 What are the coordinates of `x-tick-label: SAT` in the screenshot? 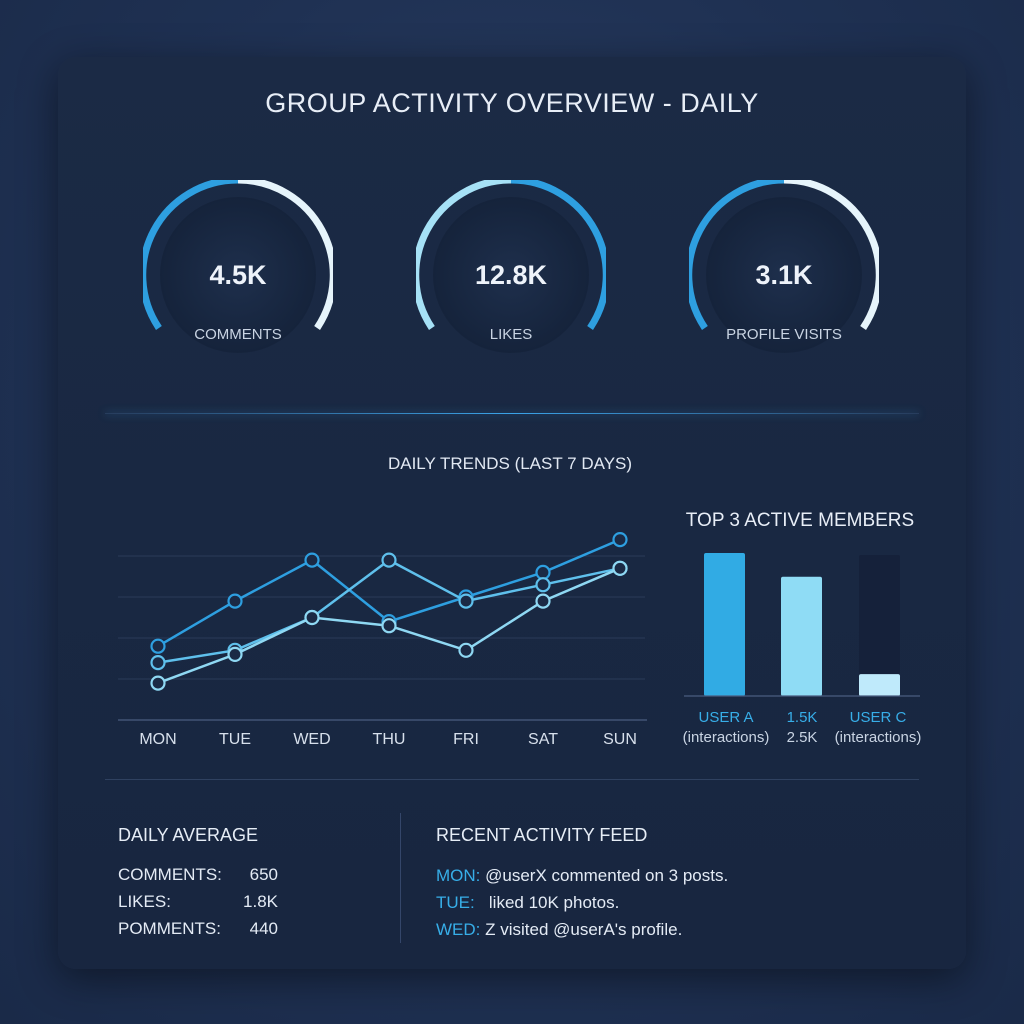 It's located at (543, 739).